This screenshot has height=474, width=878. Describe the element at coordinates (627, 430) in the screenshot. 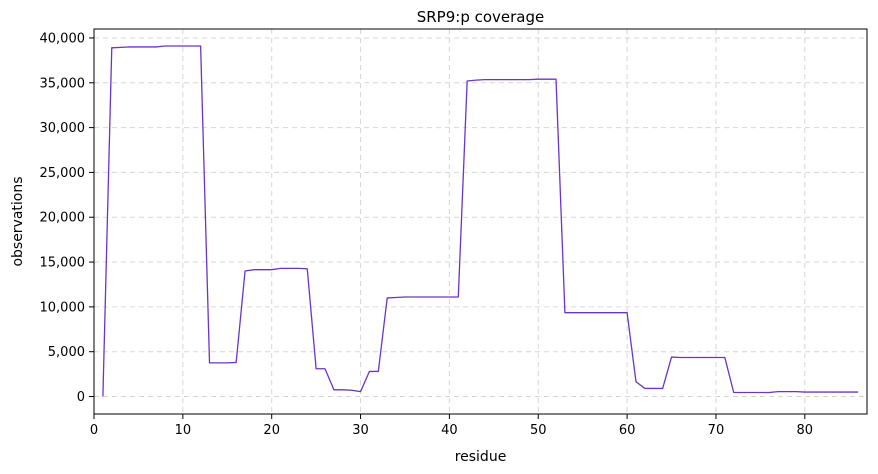

I see `x-tick-label: 60` at that location.